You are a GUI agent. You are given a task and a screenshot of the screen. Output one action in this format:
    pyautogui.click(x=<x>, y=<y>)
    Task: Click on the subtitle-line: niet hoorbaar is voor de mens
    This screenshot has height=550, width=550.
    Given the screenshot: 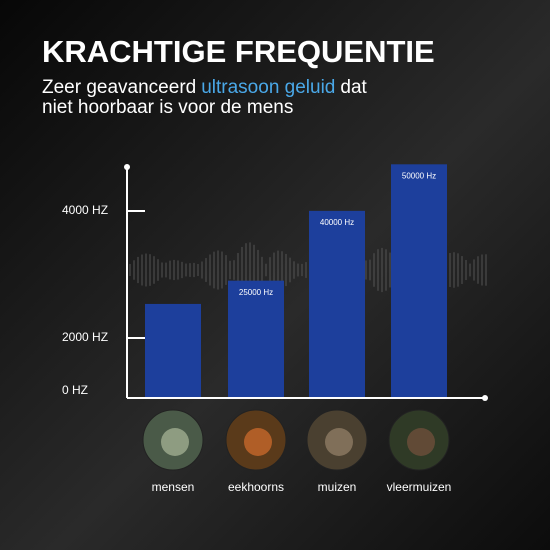 What is the action you would take?
    pyautogui.click(x=167, y=107)
    